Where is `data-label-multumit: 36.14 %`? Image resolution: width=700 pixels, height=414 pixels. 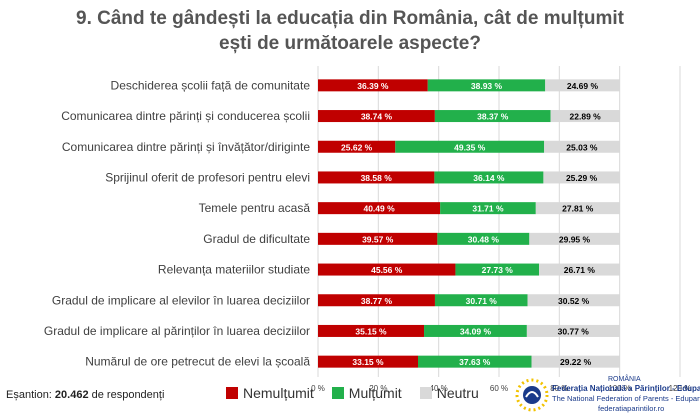 data-label-multumit: 36.14 % is located at coordinates (489, 178).